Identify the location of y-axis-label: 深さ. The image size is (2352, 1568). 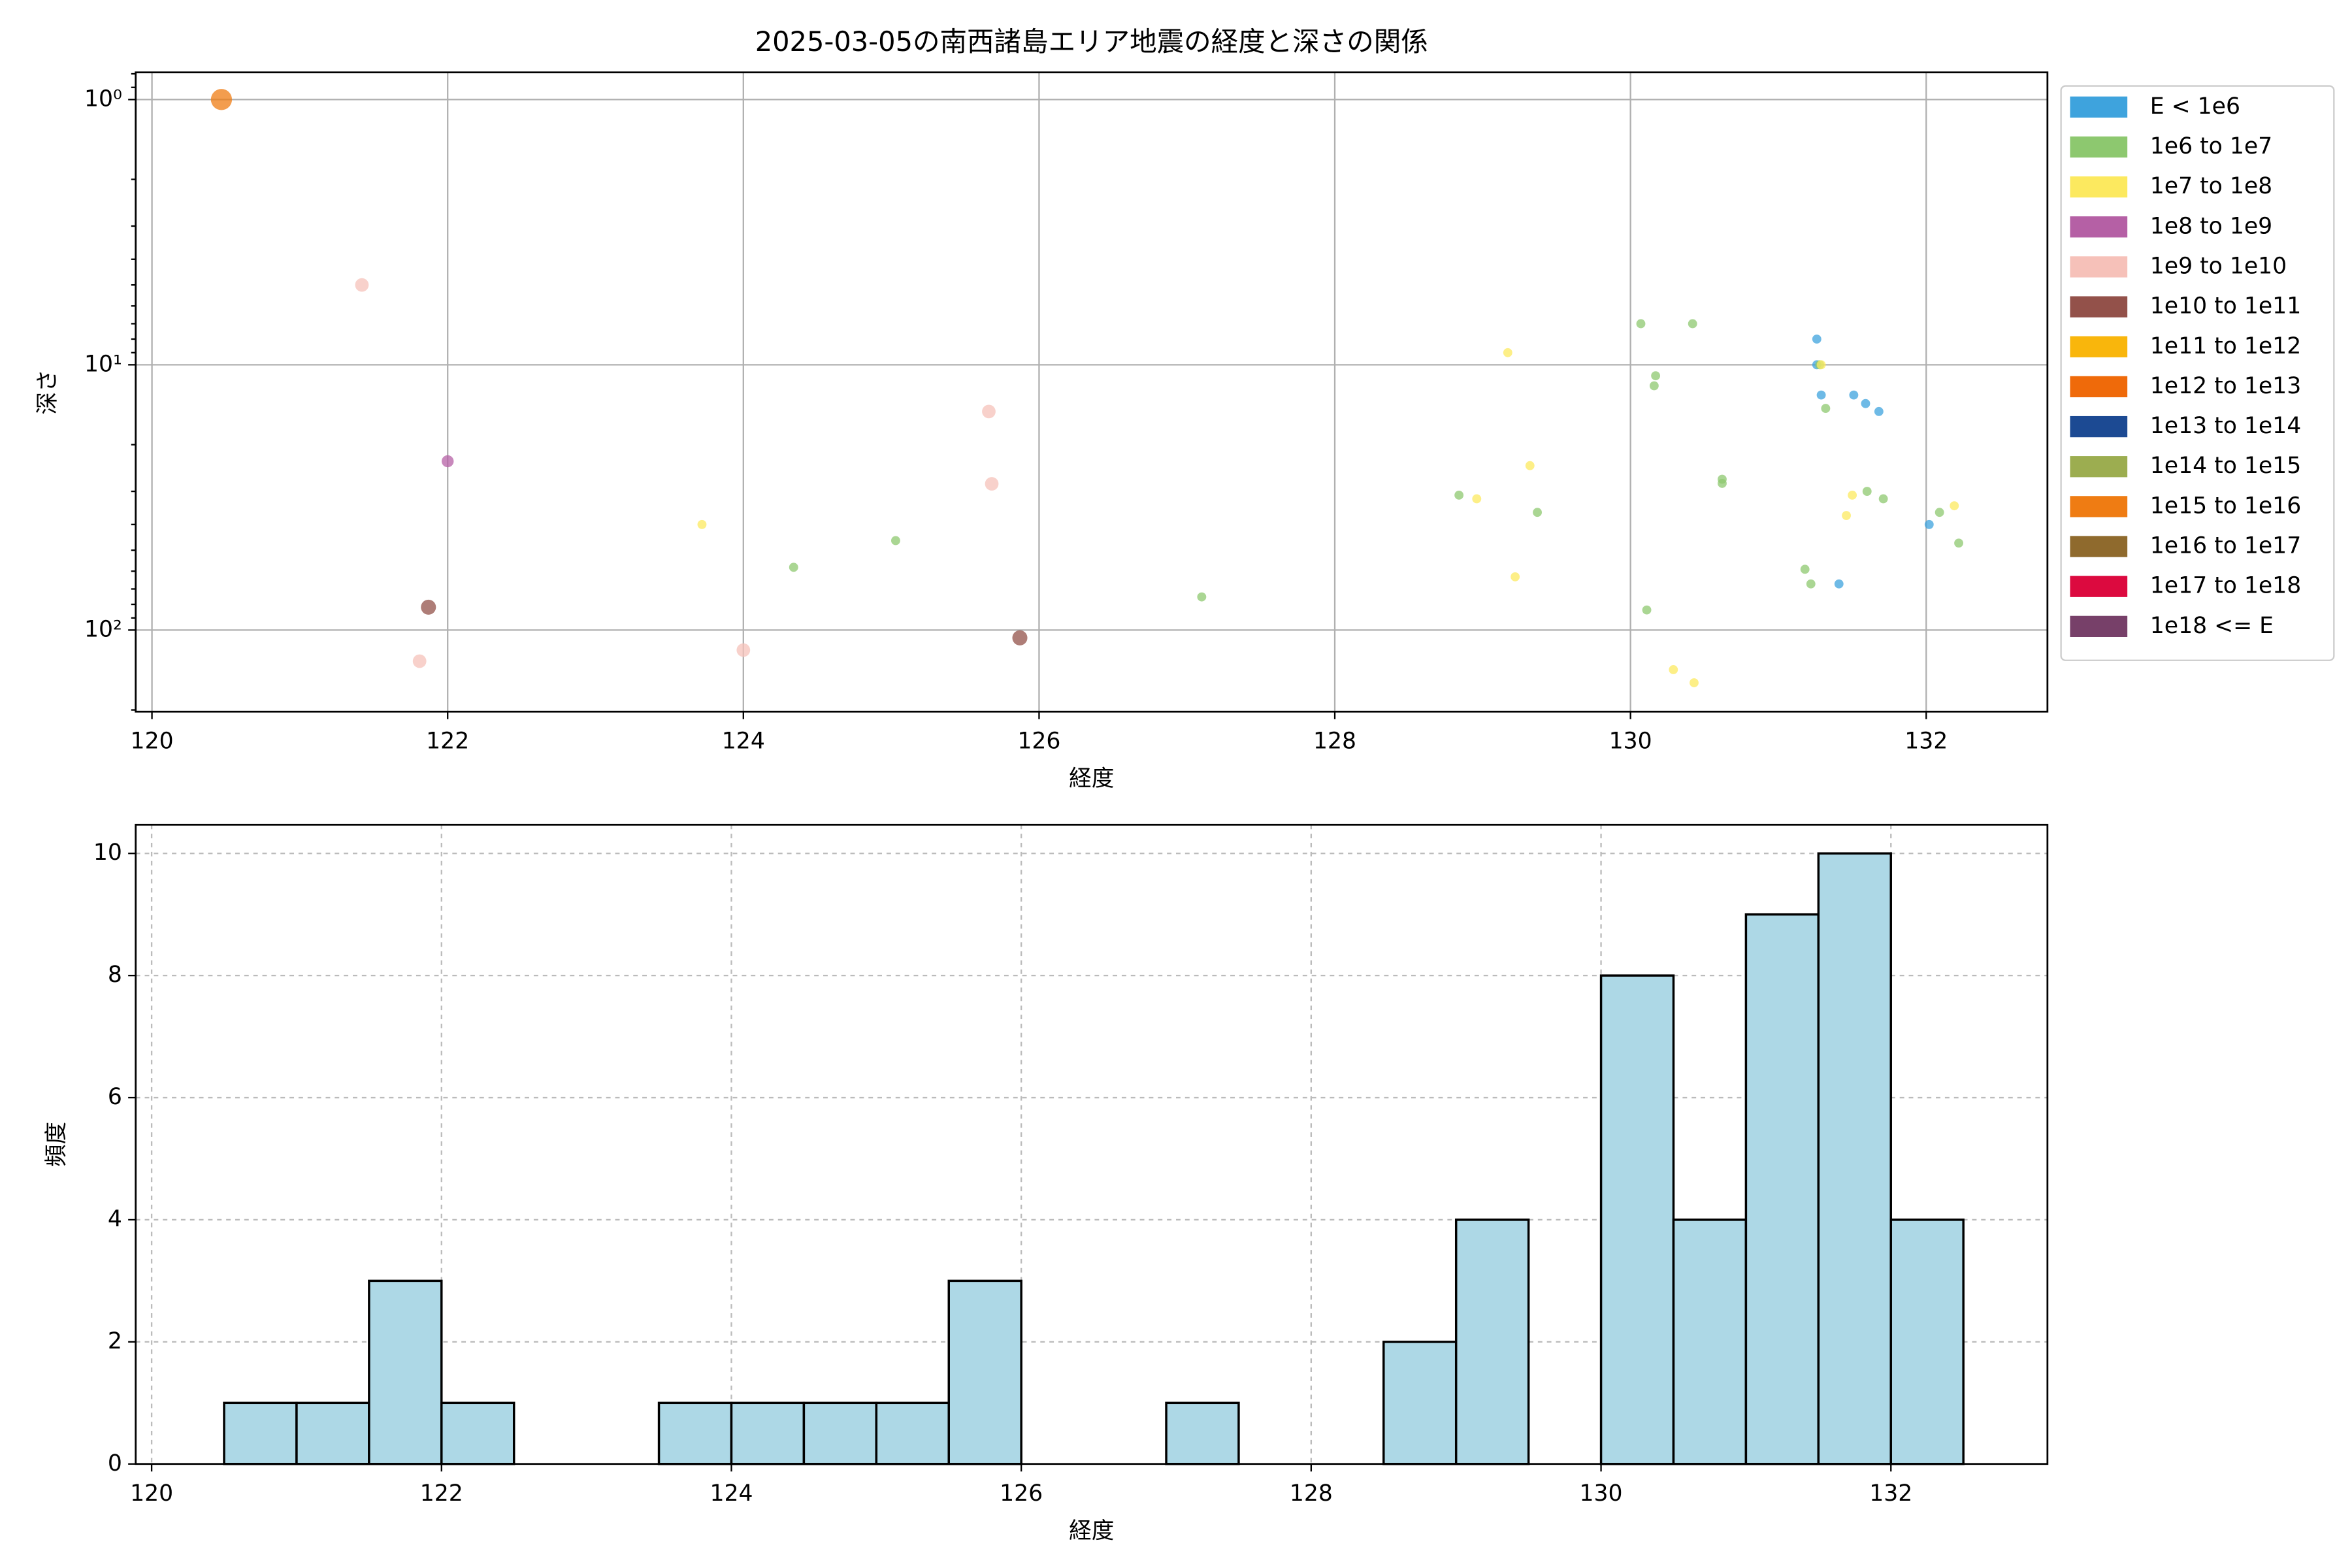
(48, 391).